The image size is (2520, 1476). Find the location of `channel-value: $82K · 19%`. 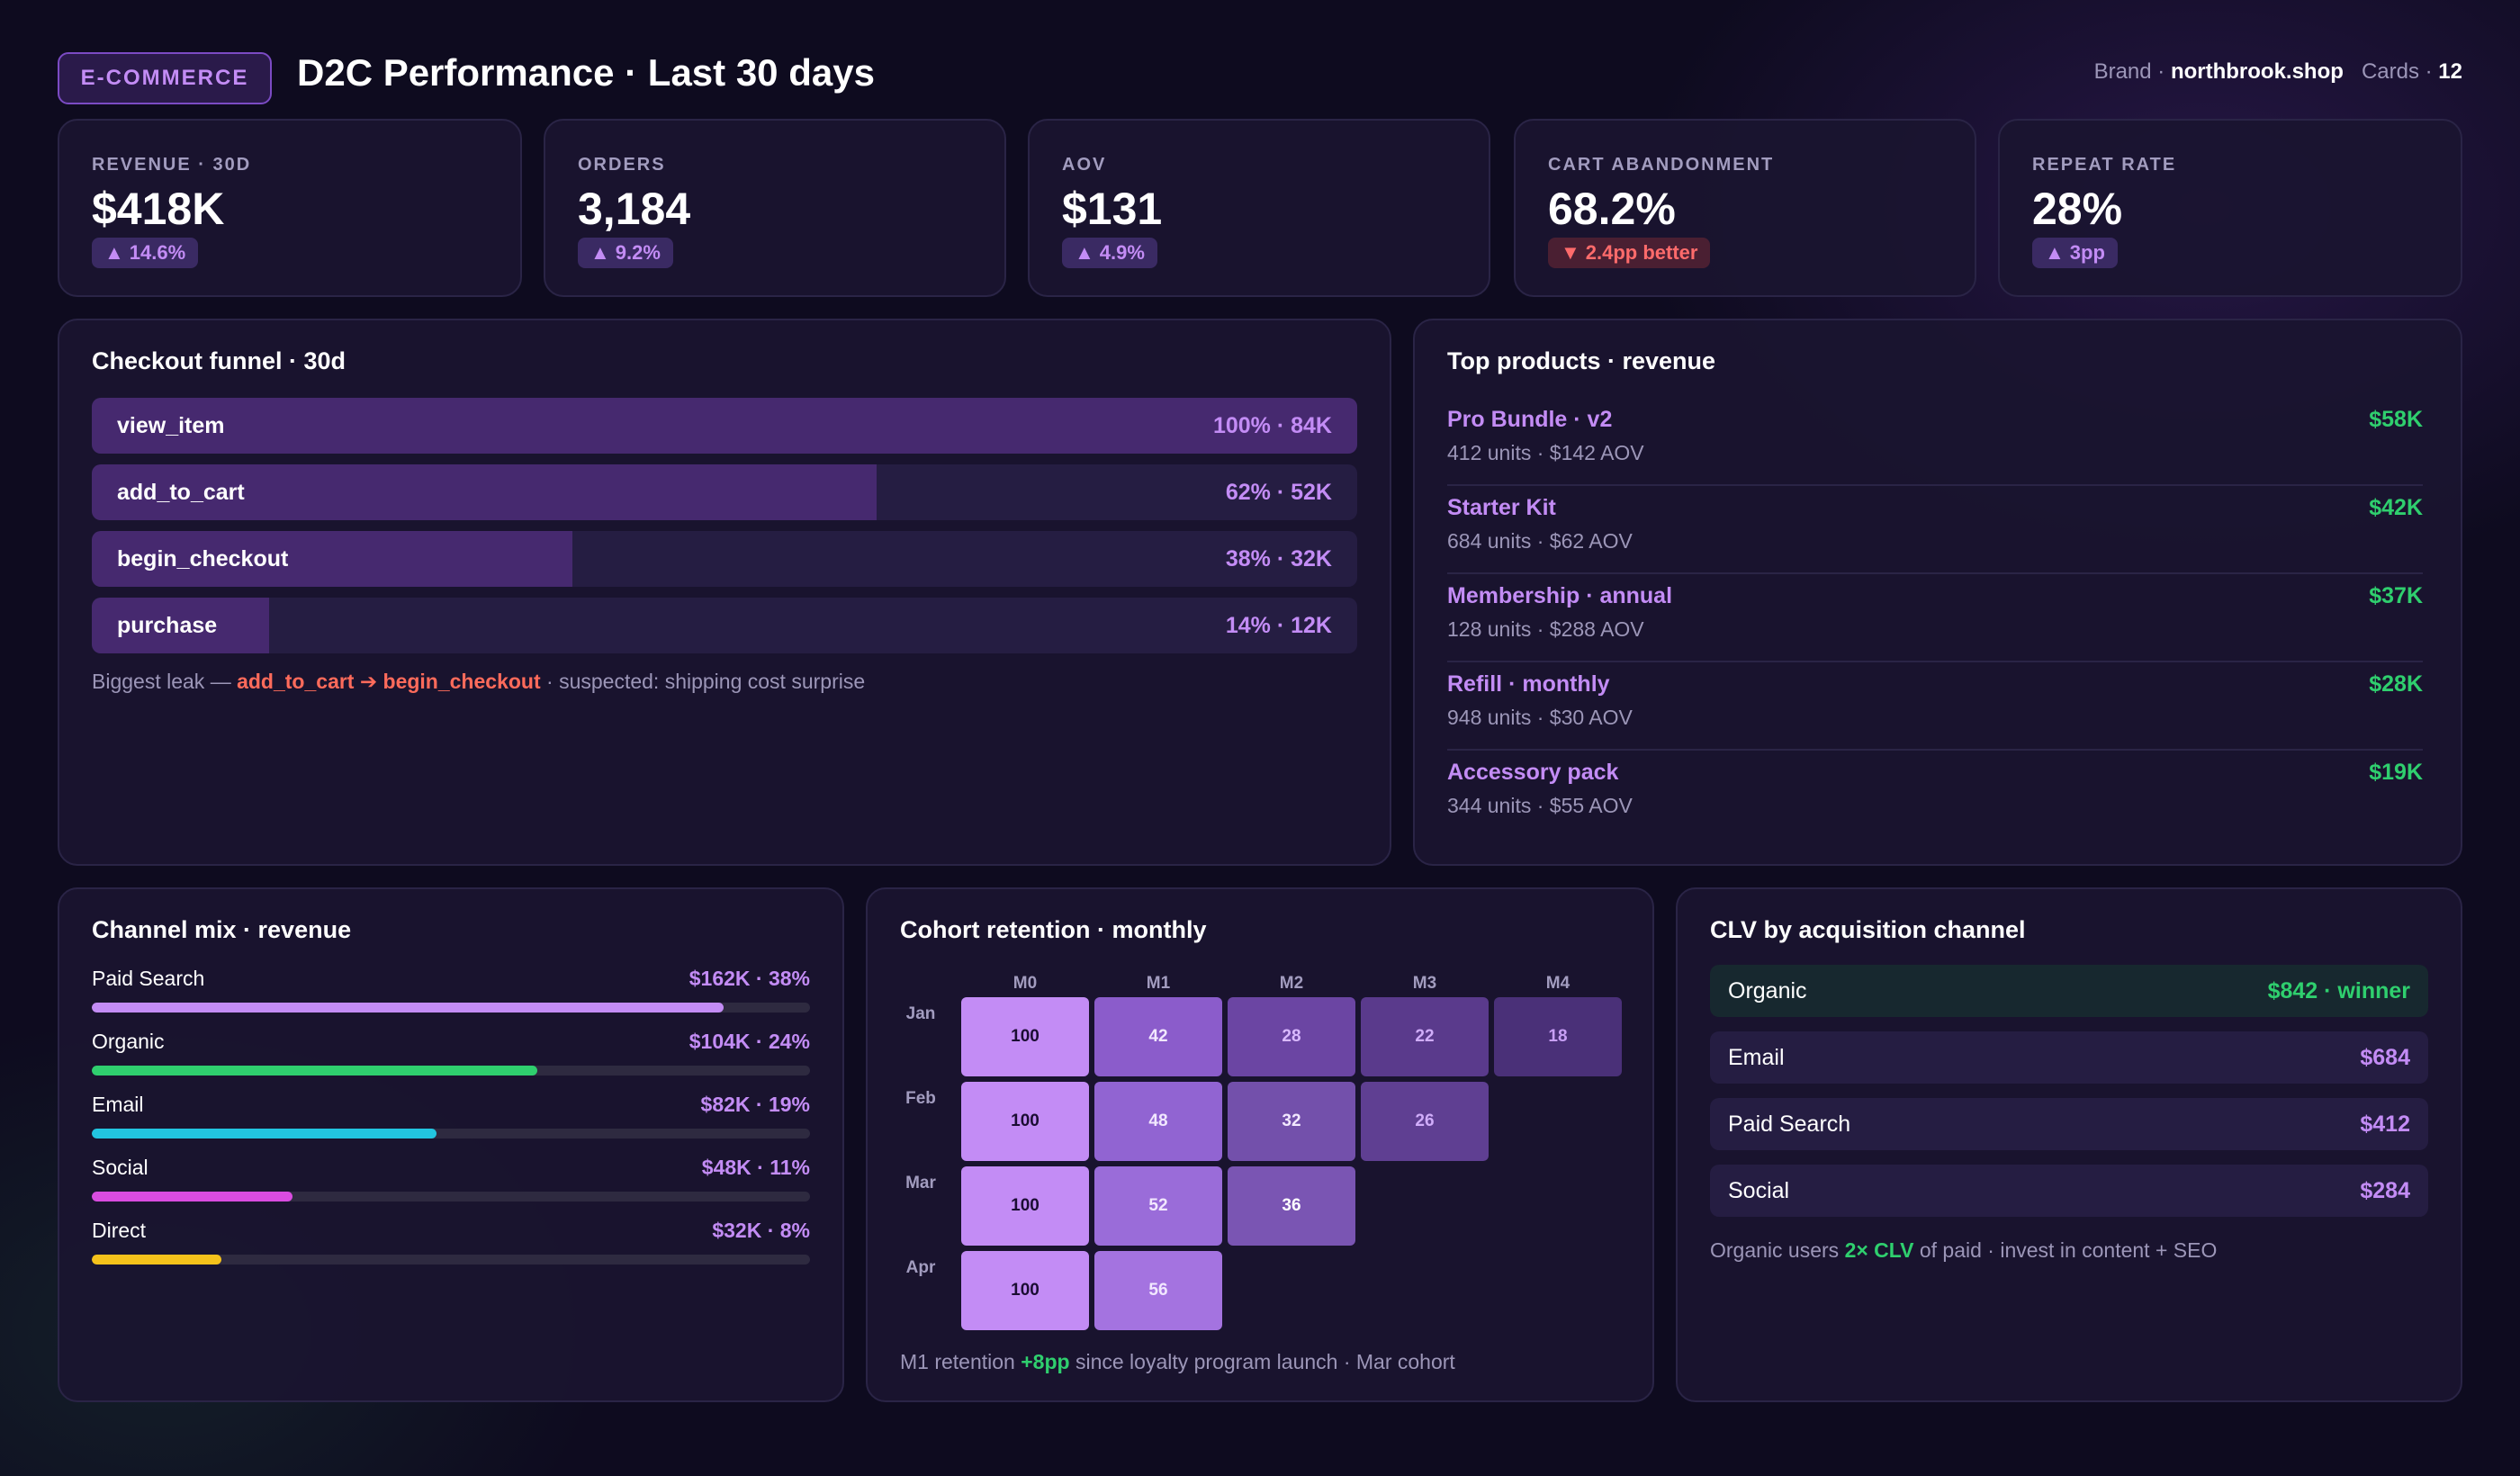

channel-value: $82K · 19% is located at coordinates (755, 1104).